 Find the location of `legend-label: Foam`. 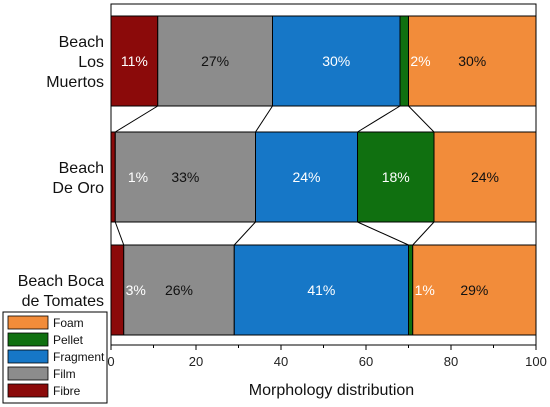

legend-label: Foam is located at coordinates (68, 323).